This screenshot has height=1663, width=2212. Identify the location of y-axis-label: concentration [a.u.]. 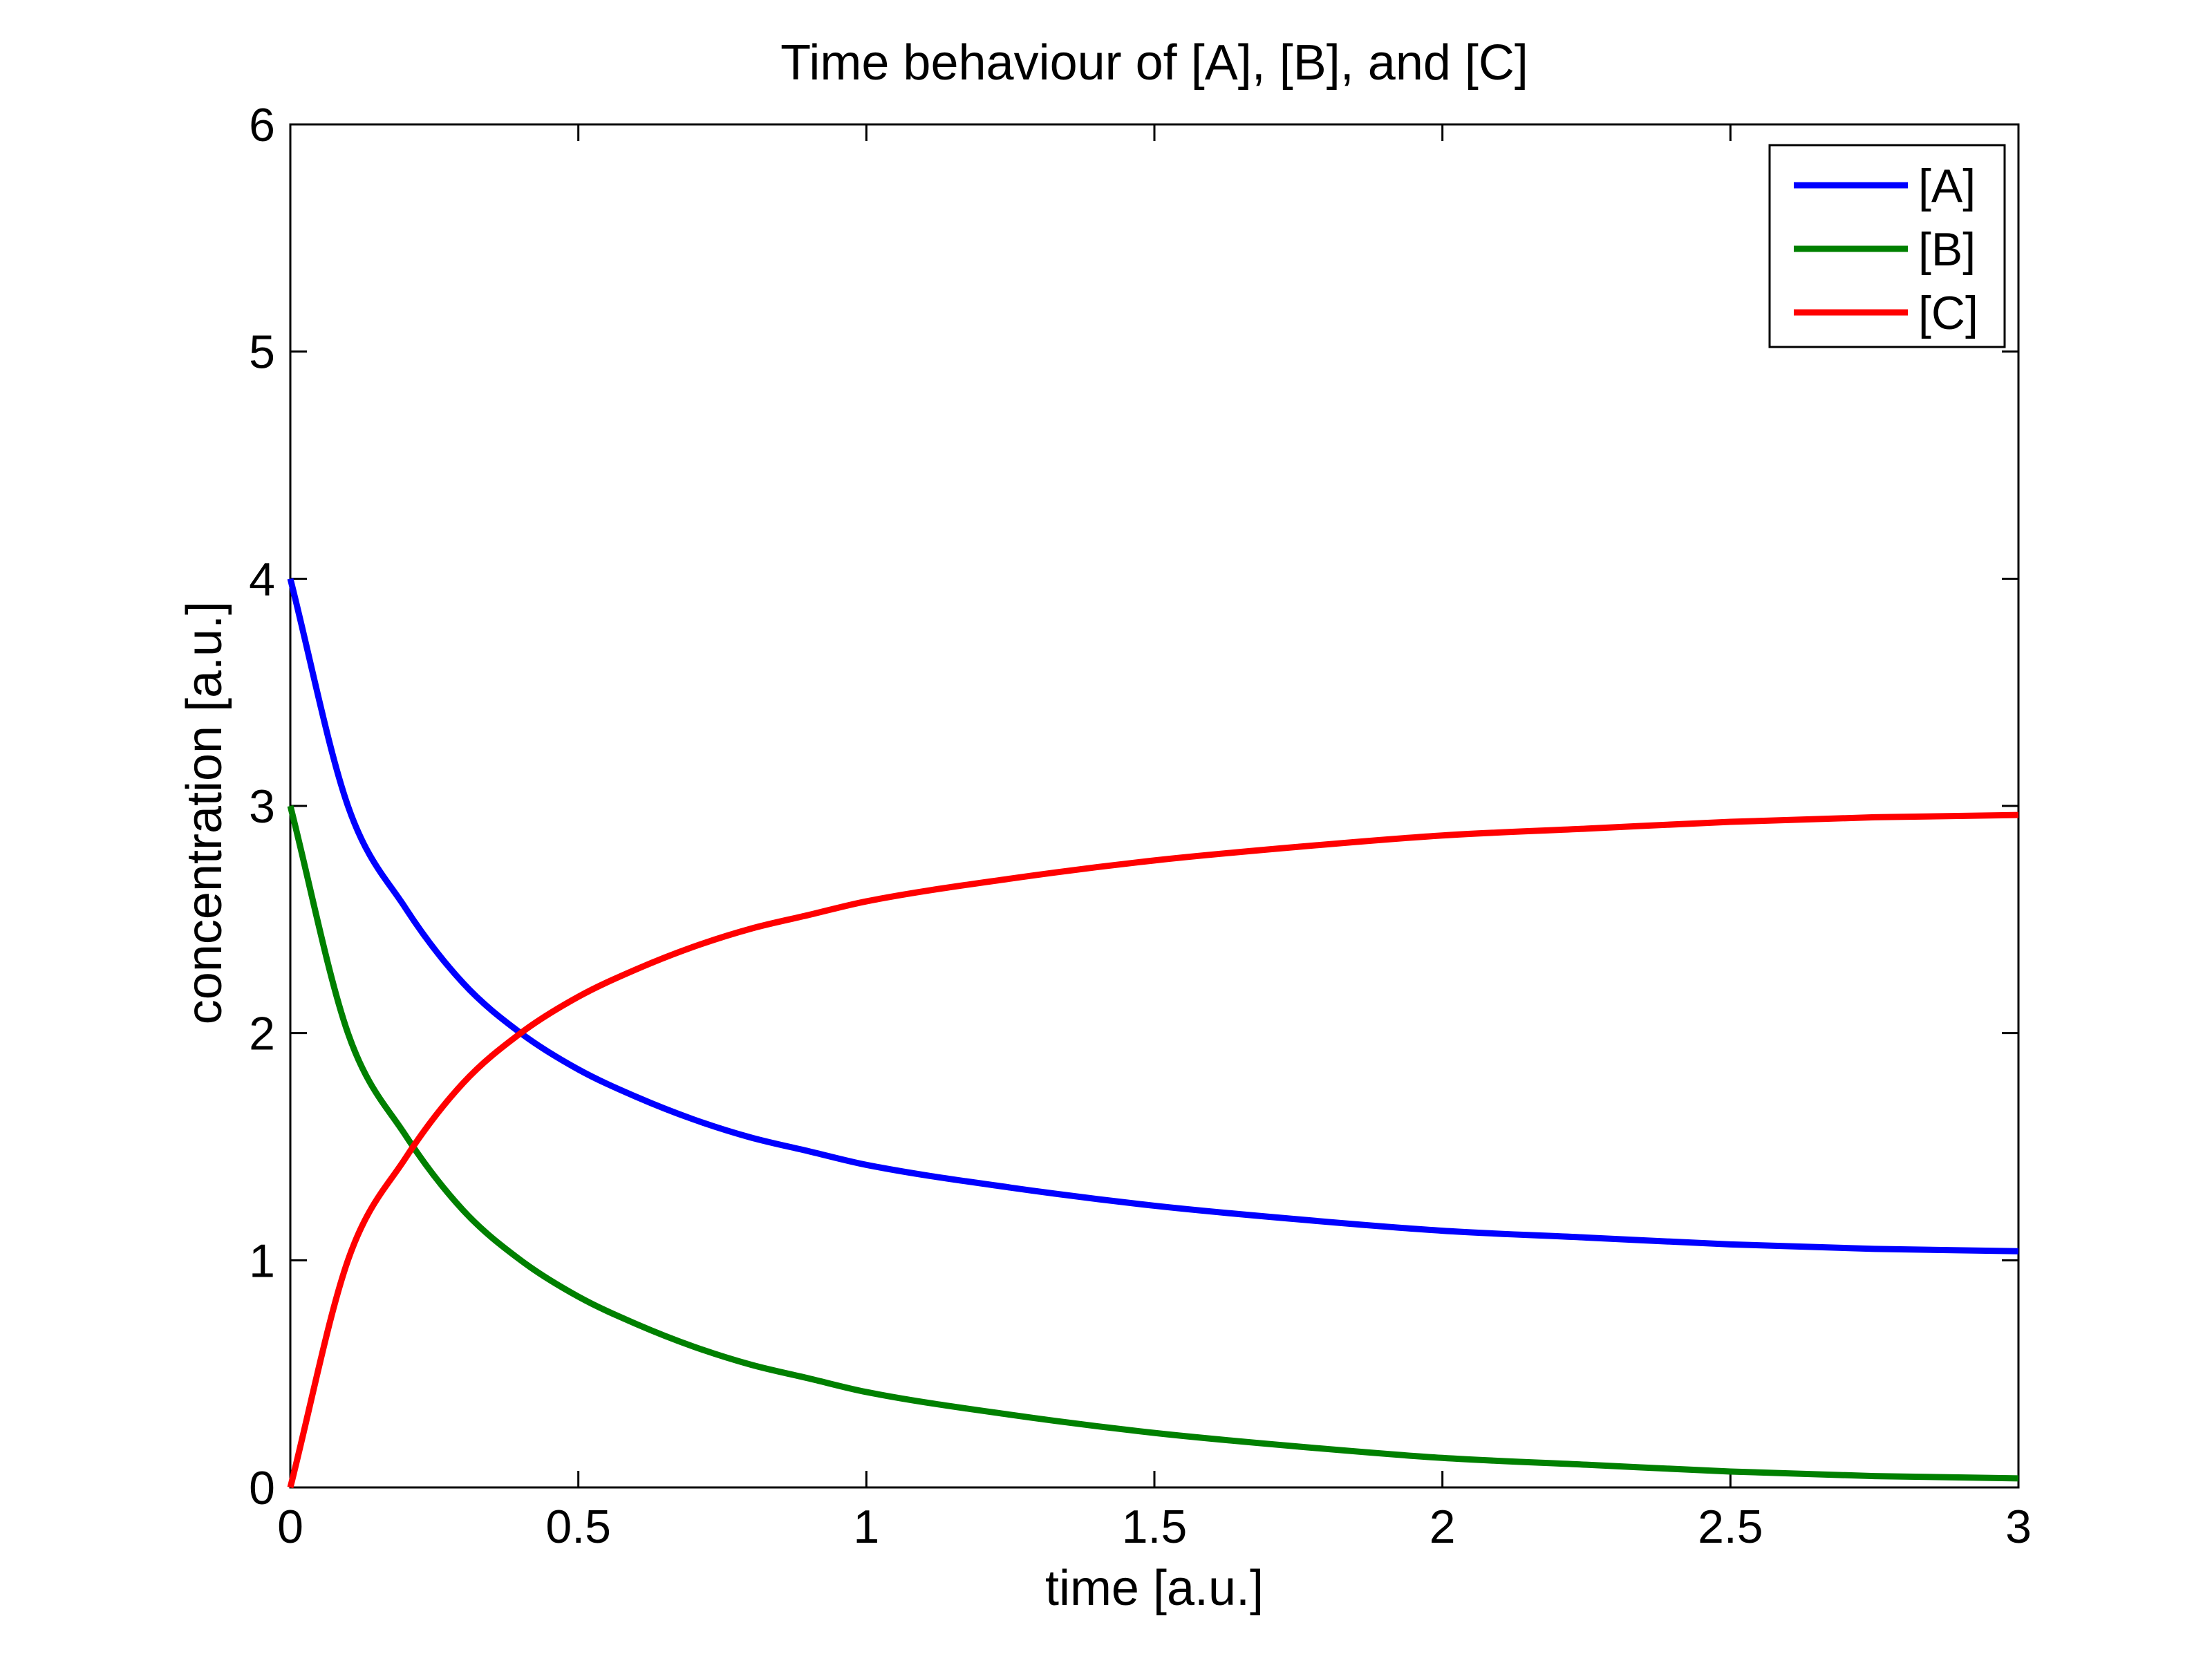
(204, 812).